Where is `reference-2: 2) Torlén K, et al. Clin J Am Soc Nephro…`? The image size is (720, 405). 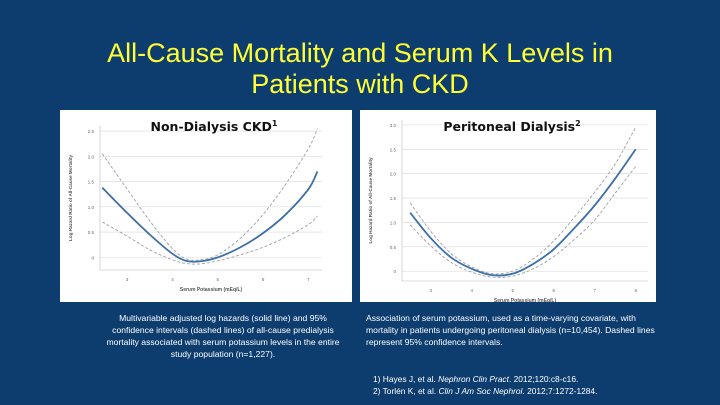
reference-2: 2) Torlén K, et al. Clin J Am Soc Nephro… is located at coordinates (485, 391).